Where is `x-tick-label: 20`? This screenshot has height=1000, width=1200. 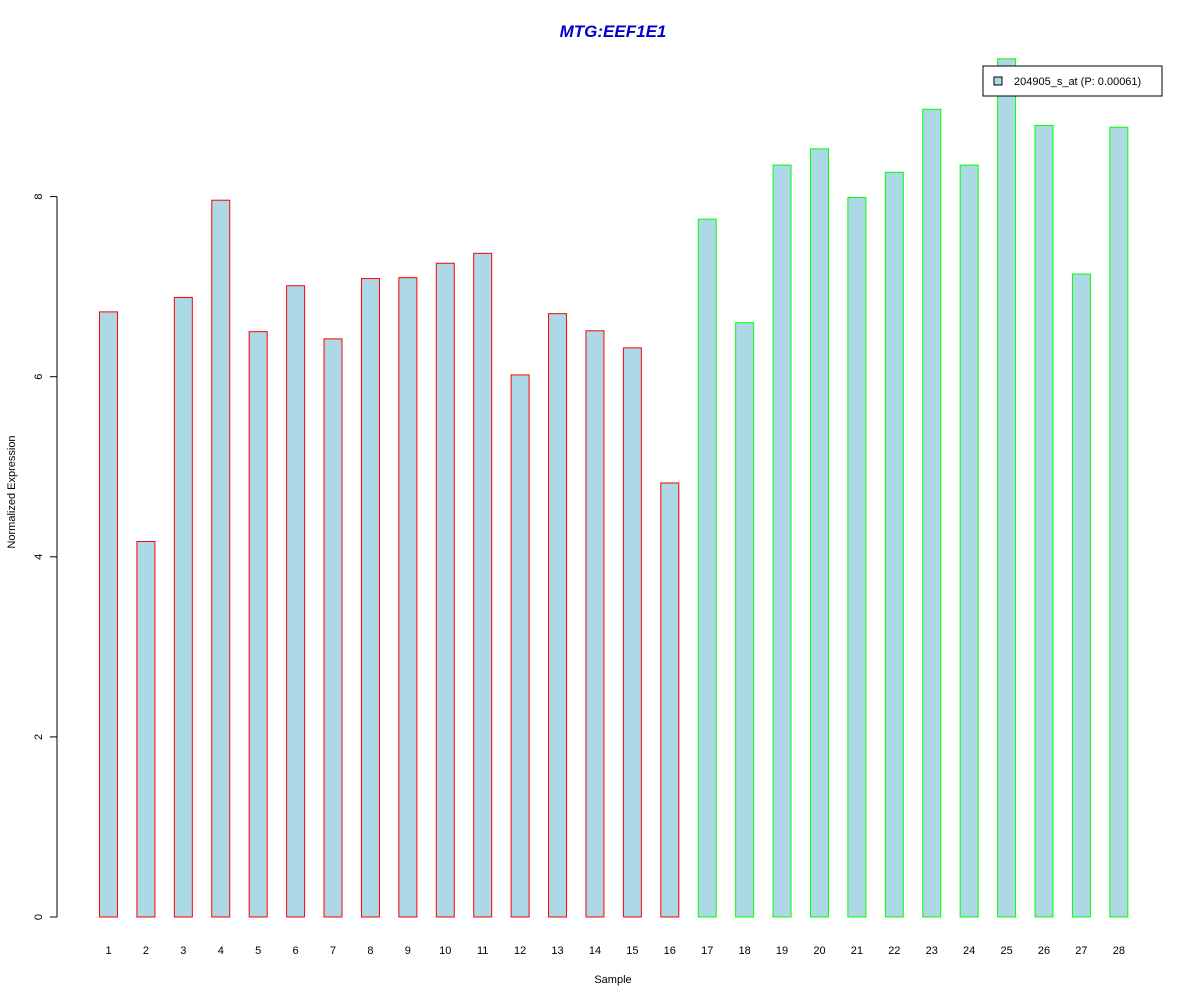
x-tick-label: 20 is located at coordinates (819, 951).